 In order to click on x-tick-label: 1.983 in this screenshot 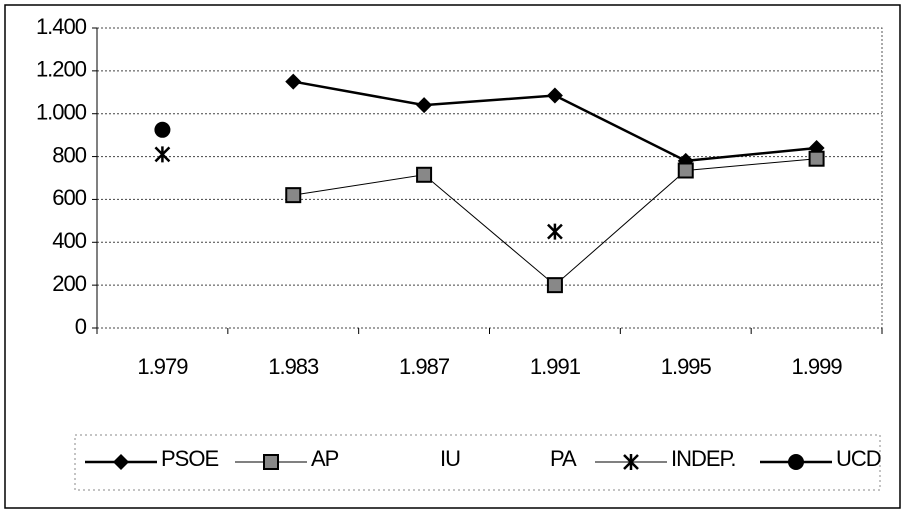, I will do `click(293, 366)`.